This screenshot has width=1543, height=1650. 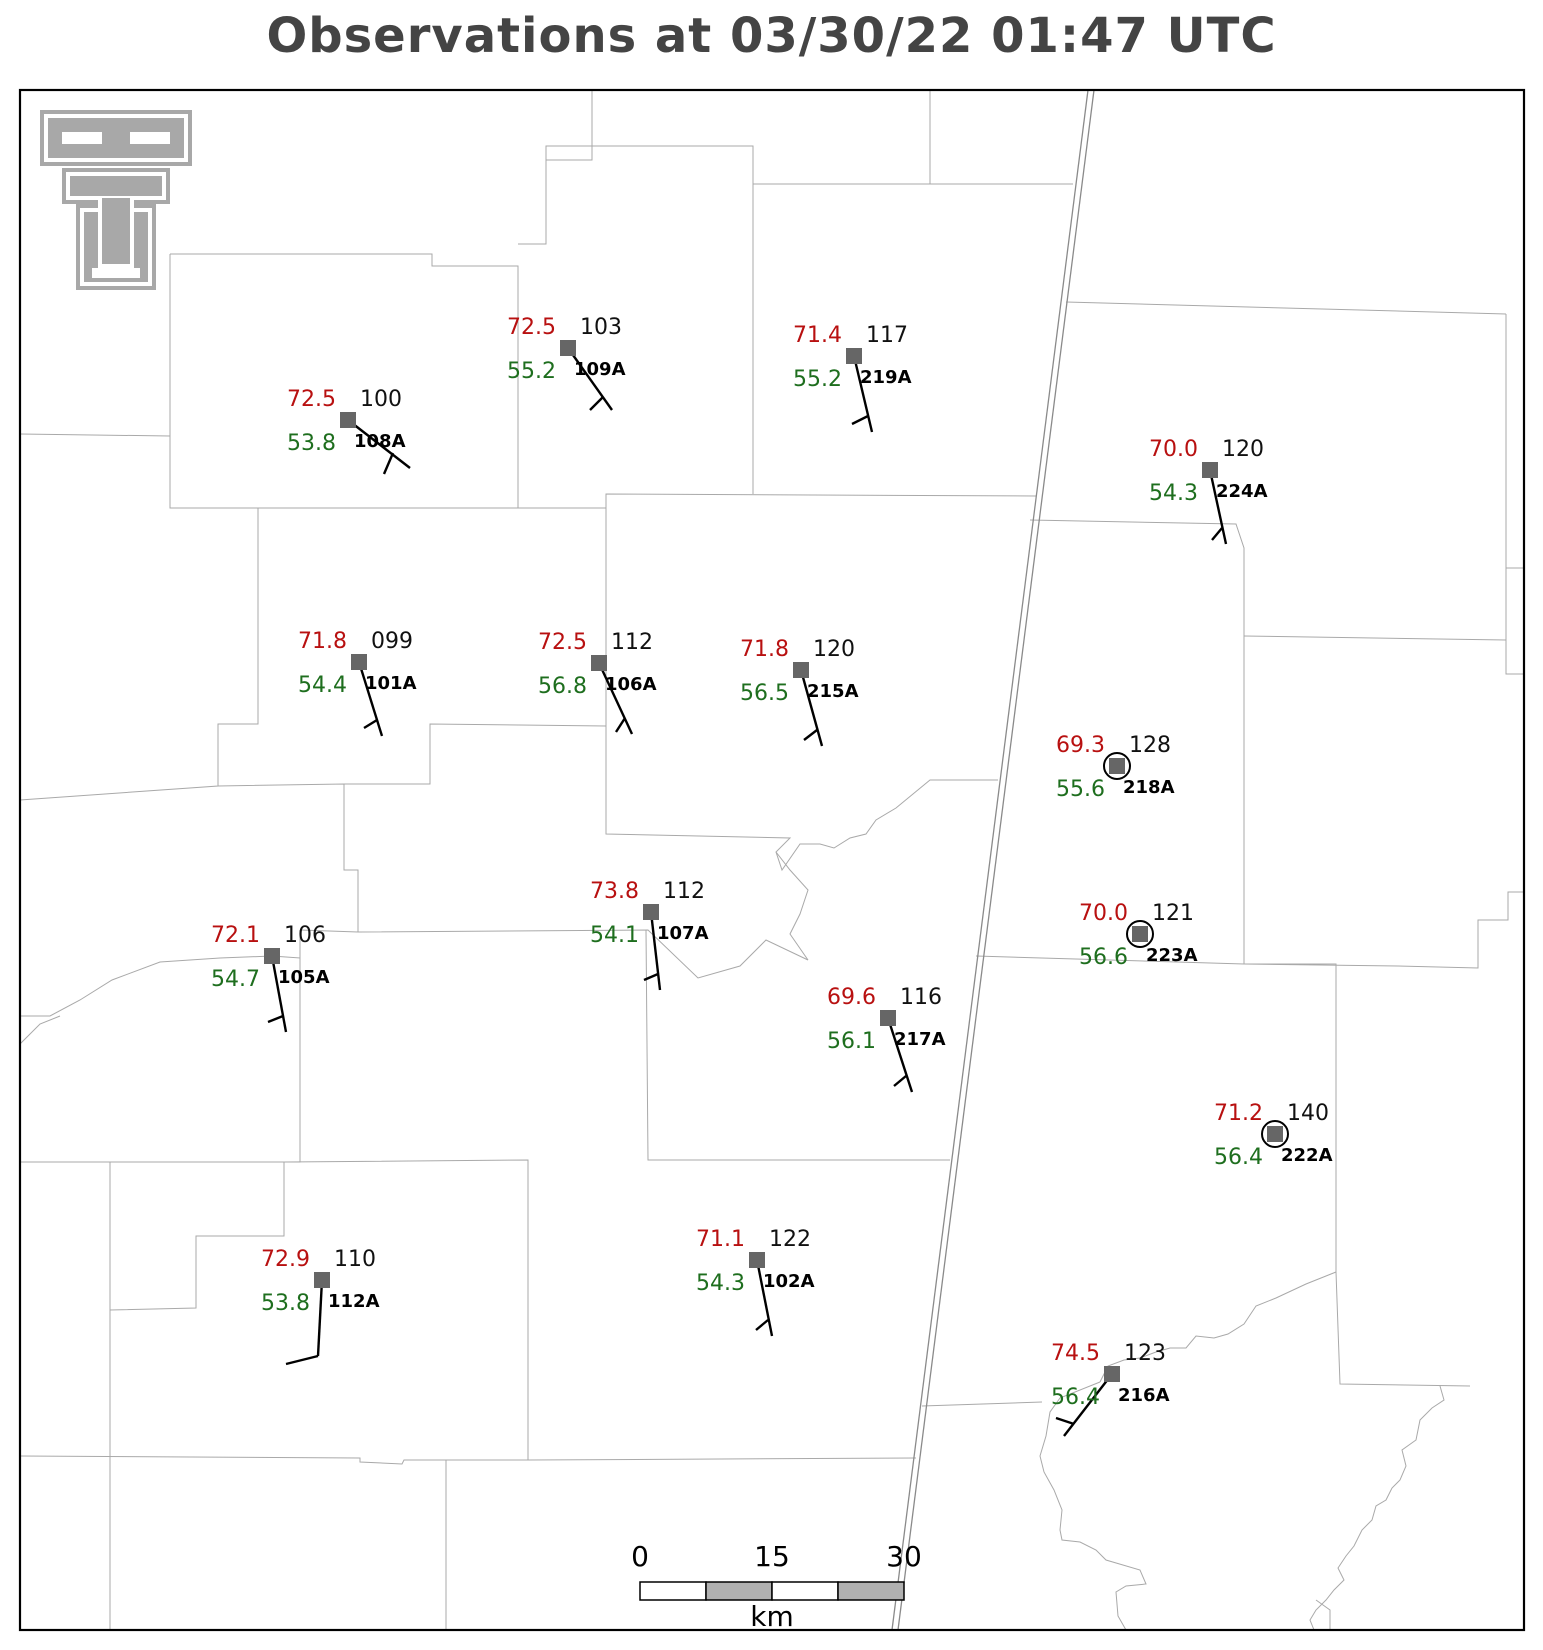 What do you see at coordinates (600, 369) in the screenshot?
I see `station-id-label: 109A` at bounding box center [600, 369].